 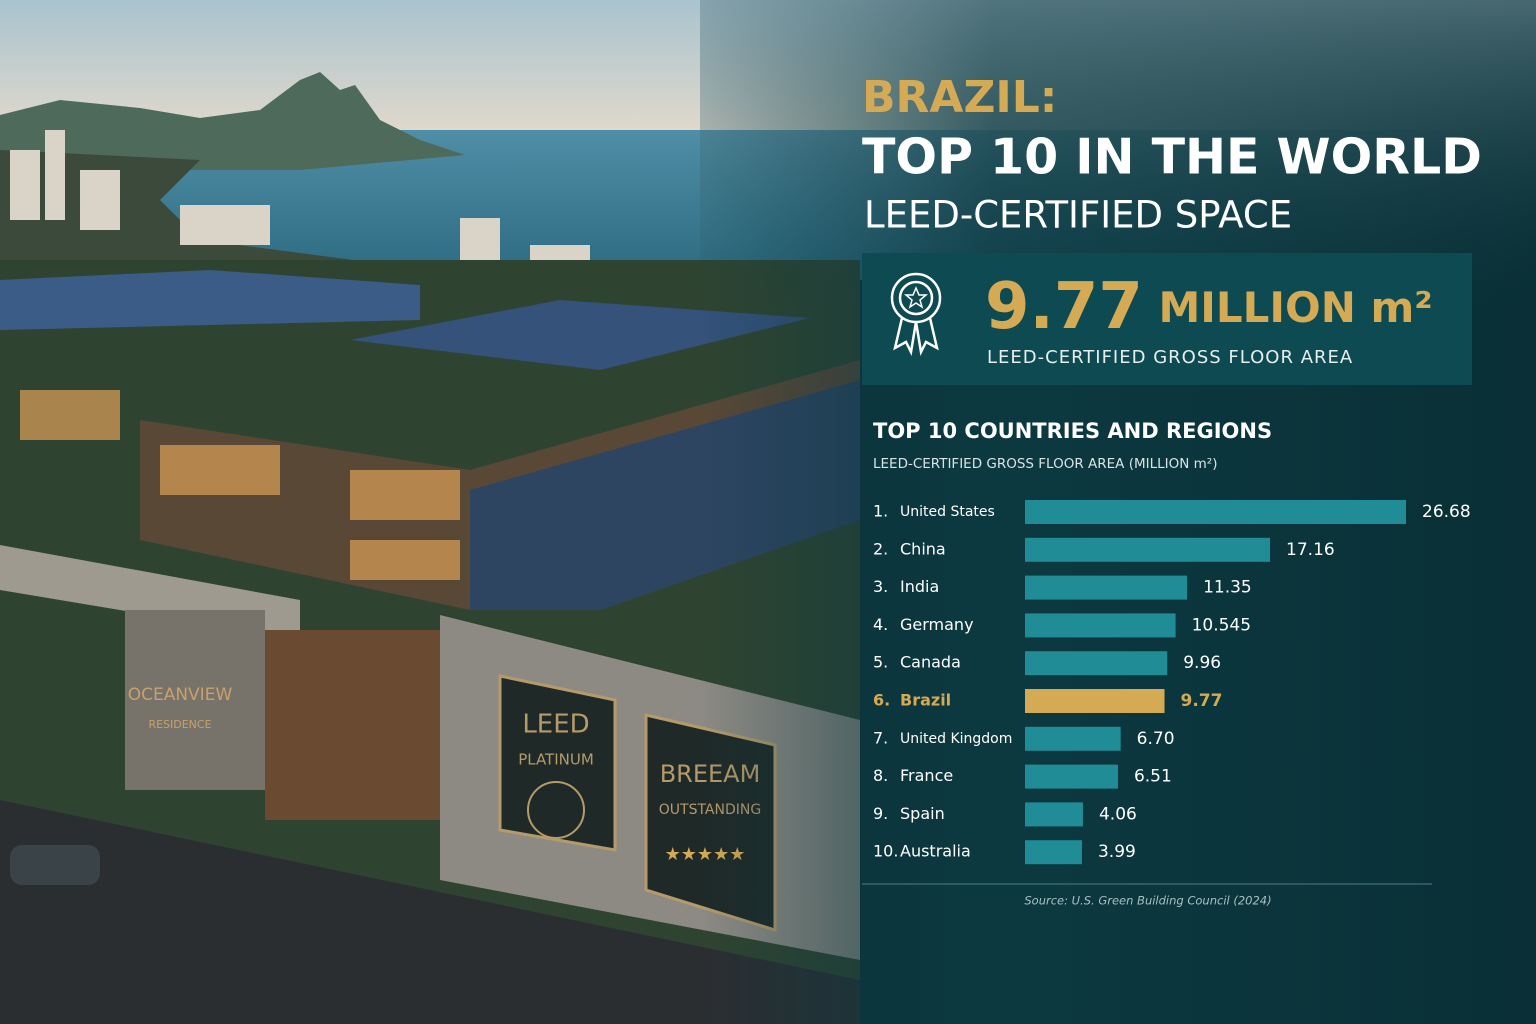 I want to click on value-label: 17.16, so click(x=1310, y=550).